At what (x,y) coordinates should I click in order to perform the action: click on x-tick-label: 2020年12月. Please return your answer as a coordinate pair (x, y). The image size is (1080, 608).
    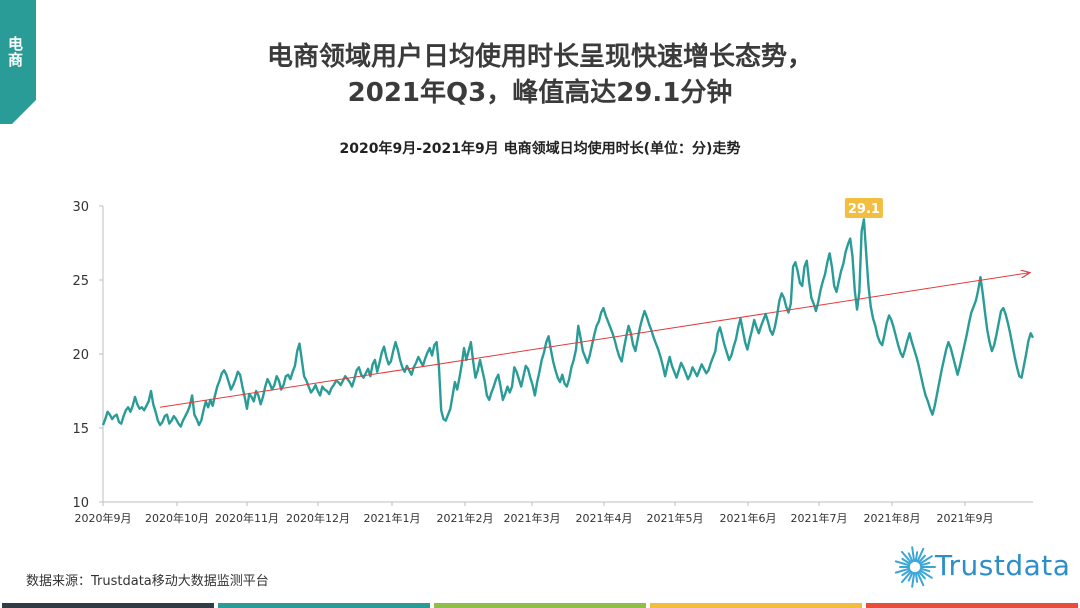
    Looking at the image, I should click on (318, 518).